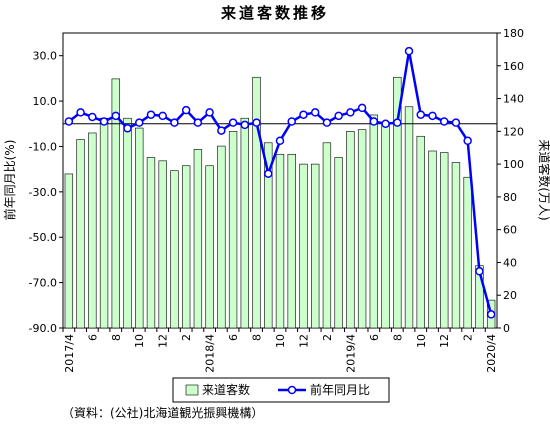 This screenshot has height=434, width=550. I want to click on y2-tick-label: 20, so click(510, 295).